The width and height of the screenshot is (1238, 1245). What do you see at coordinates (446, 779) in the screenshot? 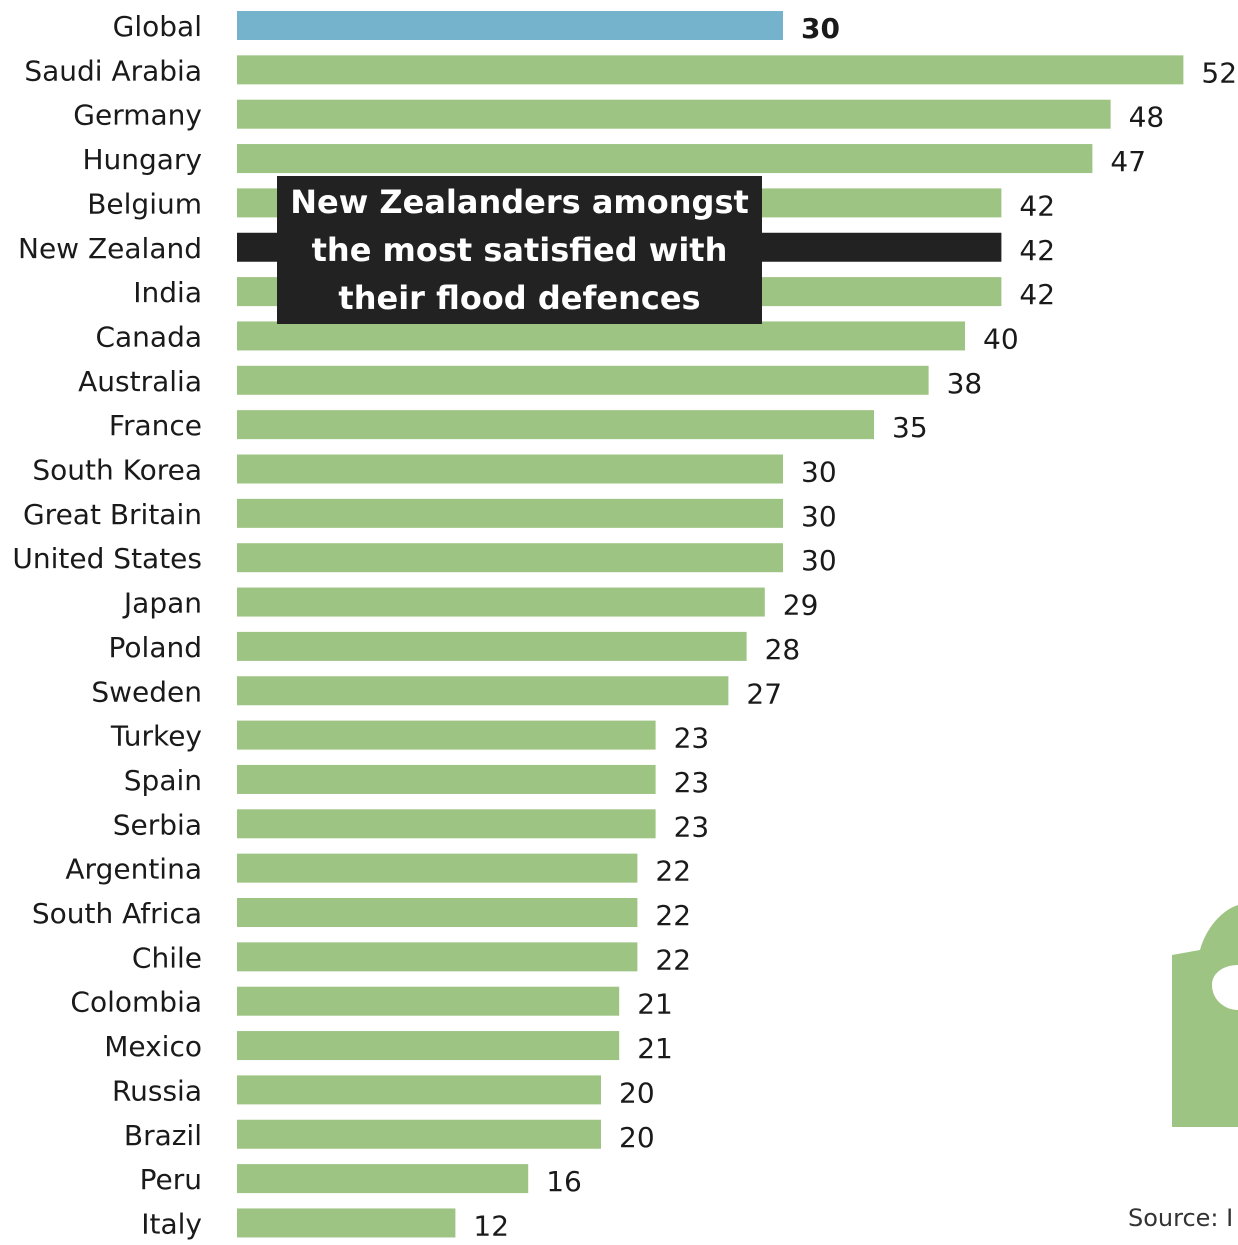
I see `bar-spain` at bounding box center [446, 779].